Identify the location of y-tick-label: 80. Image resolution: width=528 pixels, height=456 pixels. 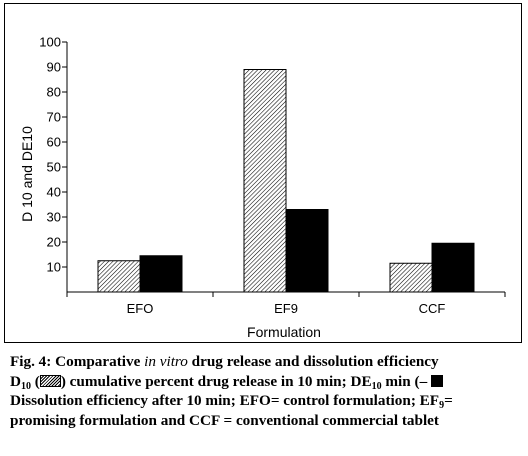
(54, 92).